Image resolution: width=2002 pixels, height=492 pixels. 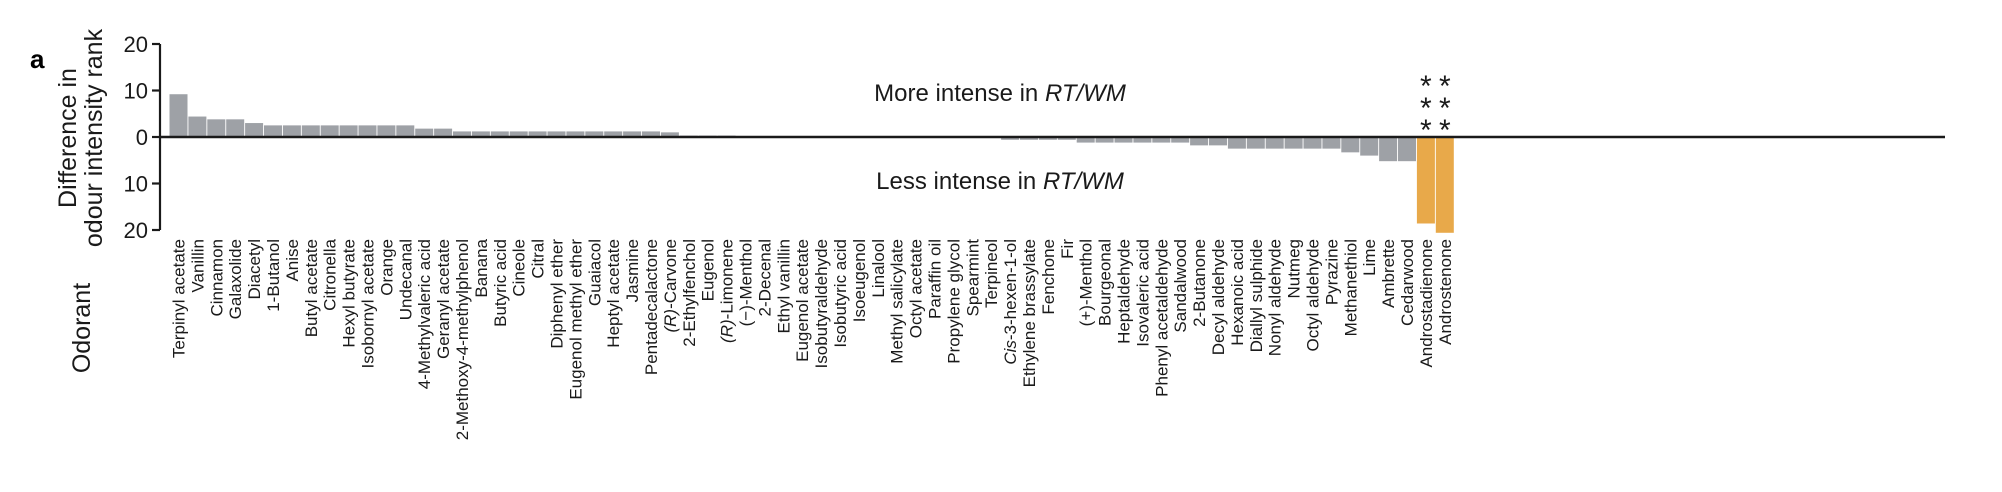 I want to click on annotation-less-intense: Less intense in RT/WM, so click(x=1000, y=181).